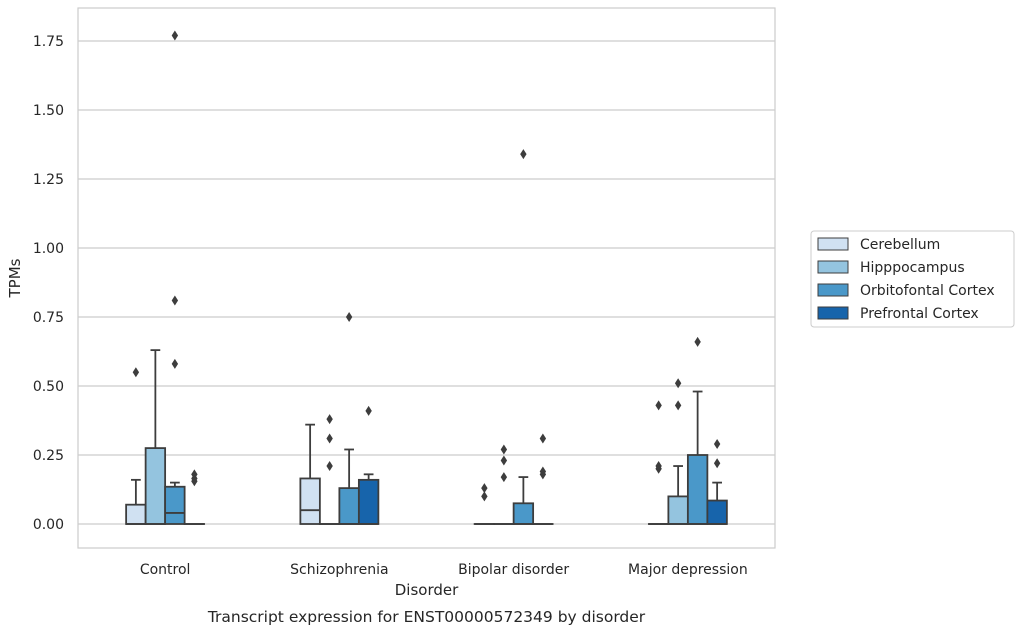  What do you see at coordinates (513, 570) in the screenshot?
I see `x-tick-label: Bipolar disorder` at bounding box center [513, 570].